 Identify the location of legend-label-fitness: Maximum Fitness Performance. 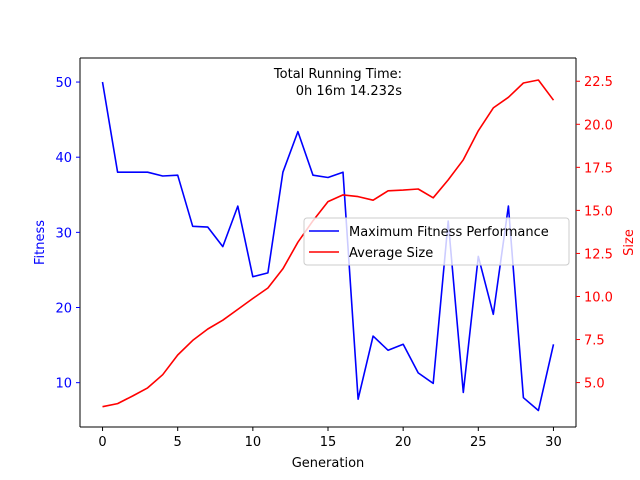
(449, 232).